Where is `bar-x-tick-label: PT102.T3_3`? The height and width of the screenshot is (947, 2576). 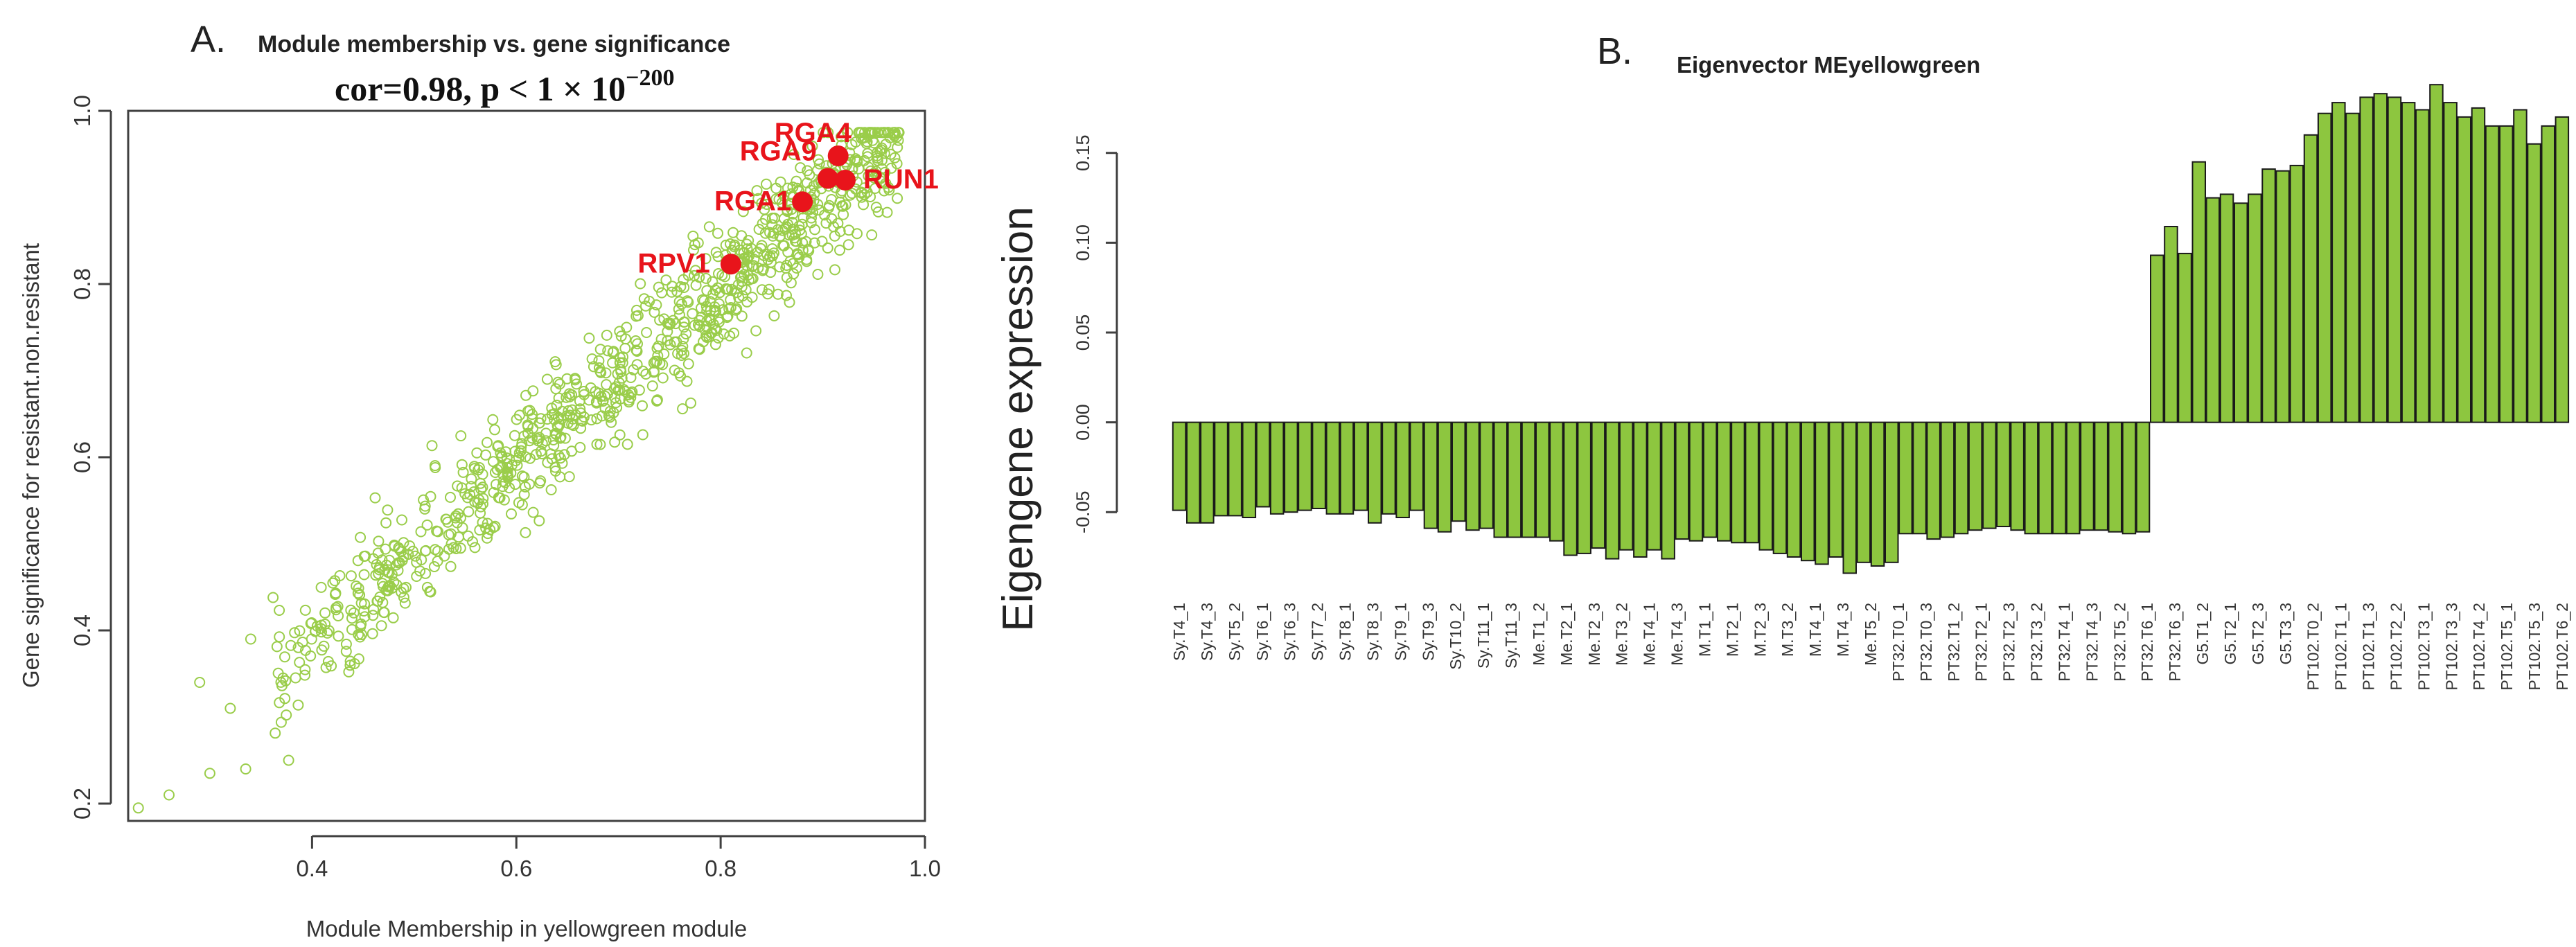 bar-x-tick-label: PT102.T3_3 is located at coordinates (2451, 647).